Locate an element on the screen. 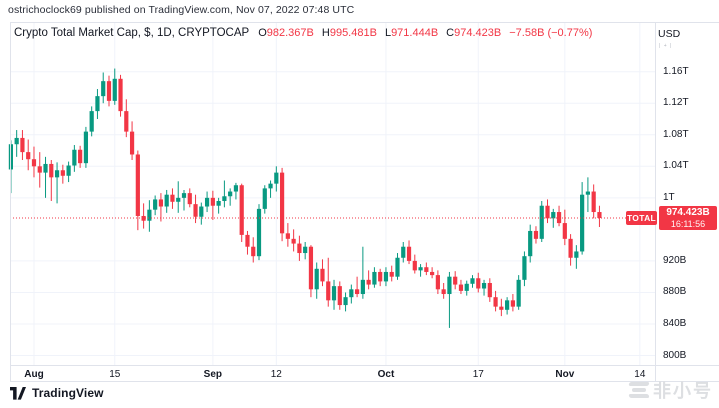 This screenshot has width=719, height=408. price-axis-separator is located at coordinates (655, 201).